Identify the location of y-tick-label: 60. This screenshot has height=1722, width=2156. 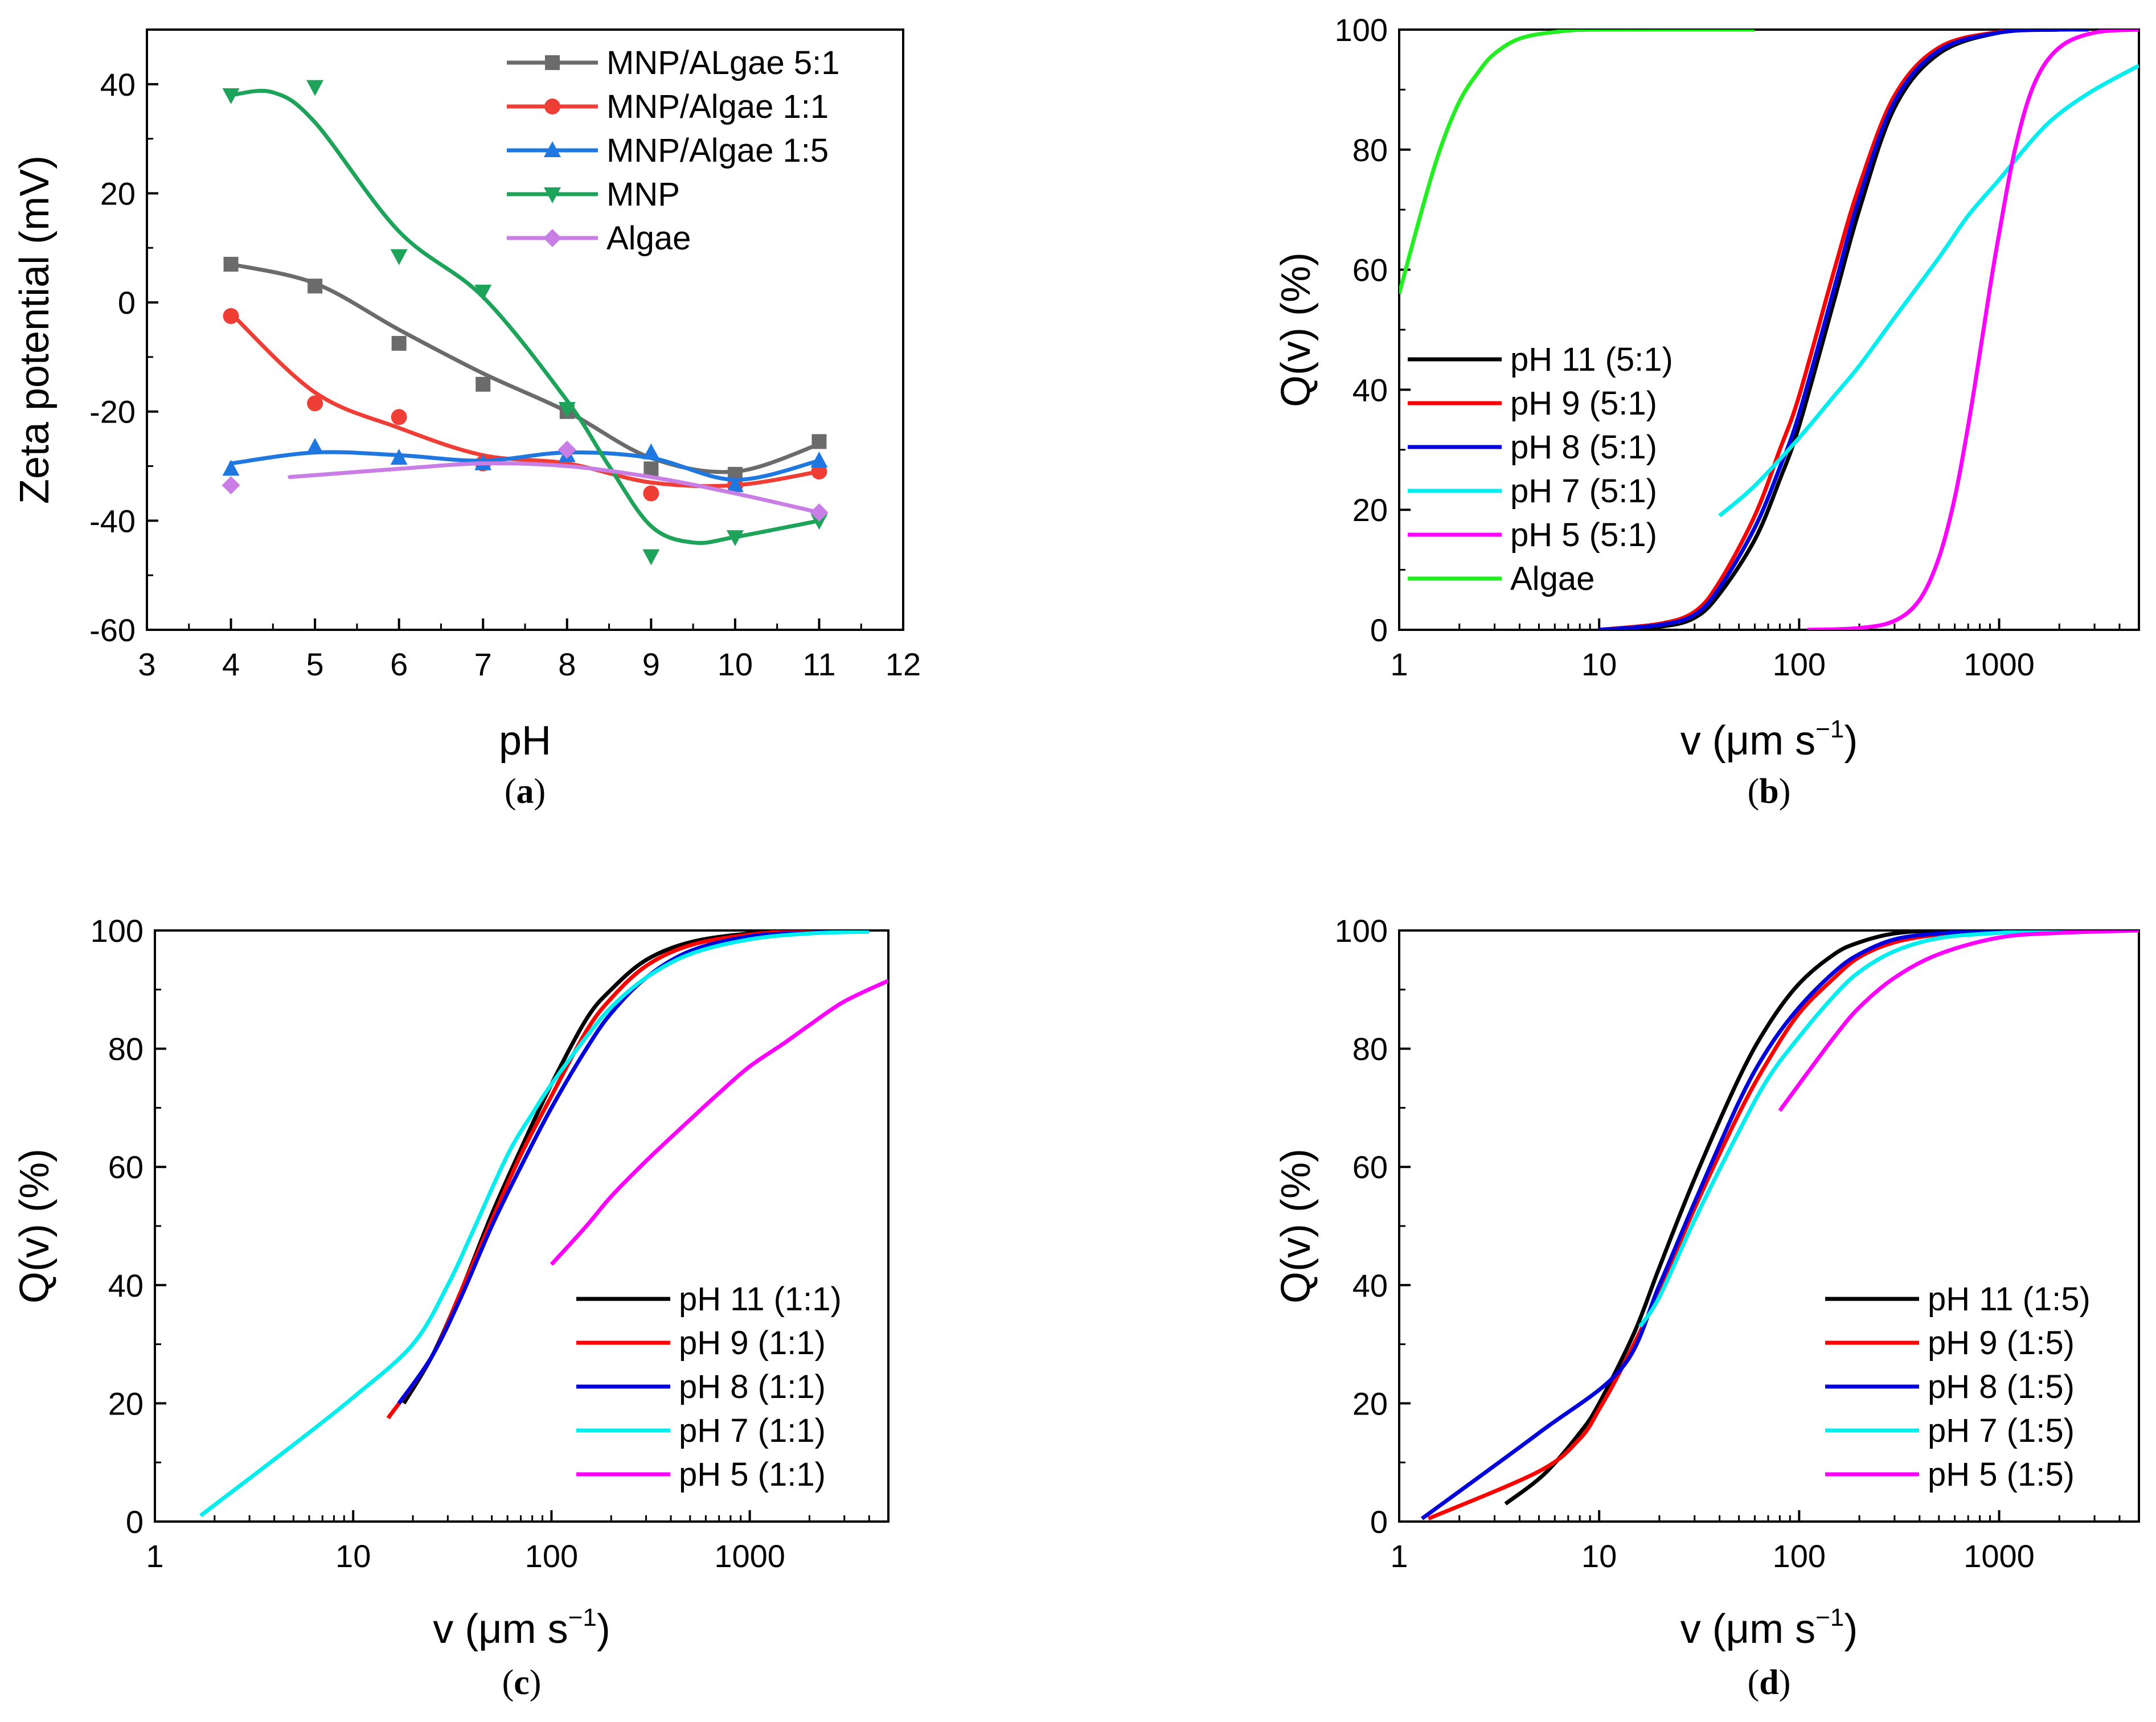
(126, 1167).